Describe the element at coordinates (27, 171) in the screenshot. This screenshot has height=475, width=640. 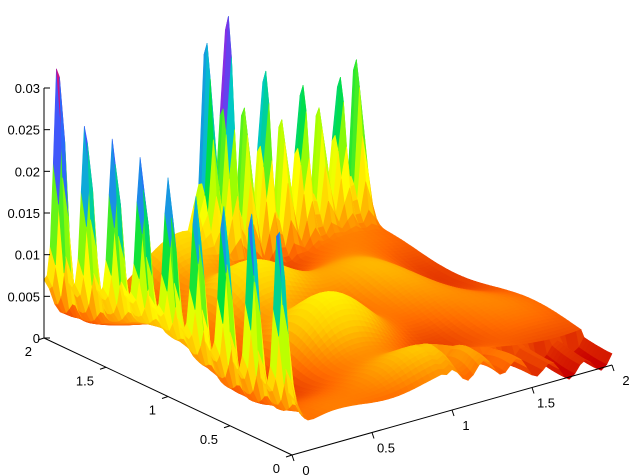
I see `z-tick-label: 0.02` at that location.